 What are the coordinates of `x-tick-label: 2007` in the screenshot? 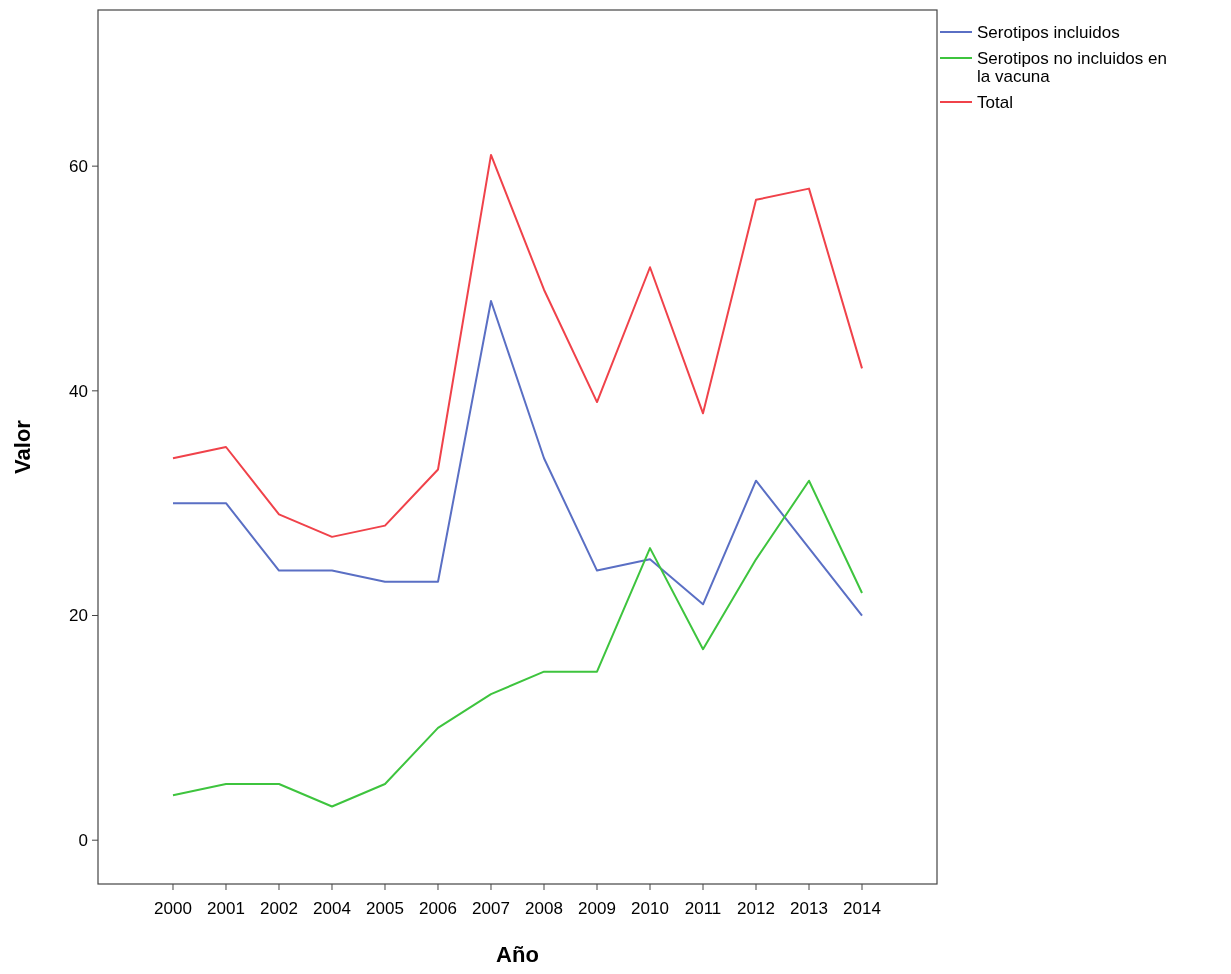 It's located at (491, 908).